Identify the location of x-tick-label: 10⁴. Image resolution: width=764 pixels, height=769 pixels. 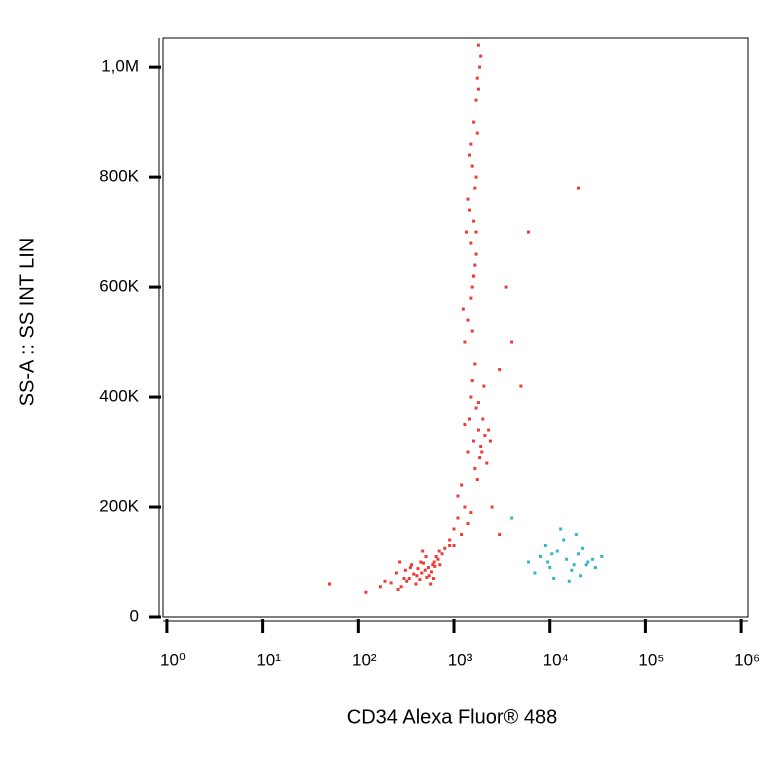
(556, 659).